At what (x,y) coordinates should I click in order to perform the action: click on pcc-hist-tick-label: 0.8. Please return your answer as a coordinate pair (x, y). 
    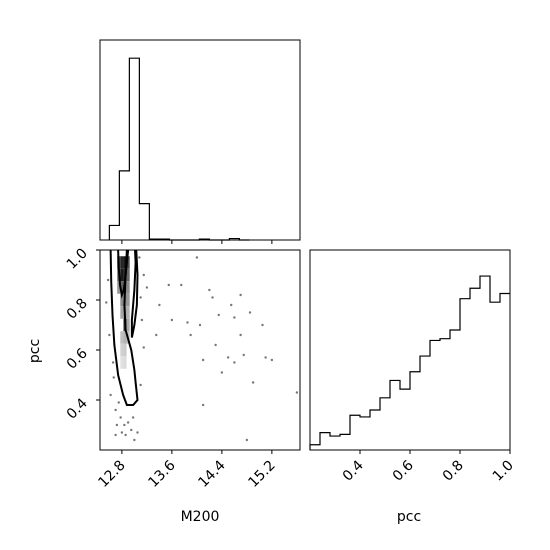
    Looking at the image, I should click on (453, 471).